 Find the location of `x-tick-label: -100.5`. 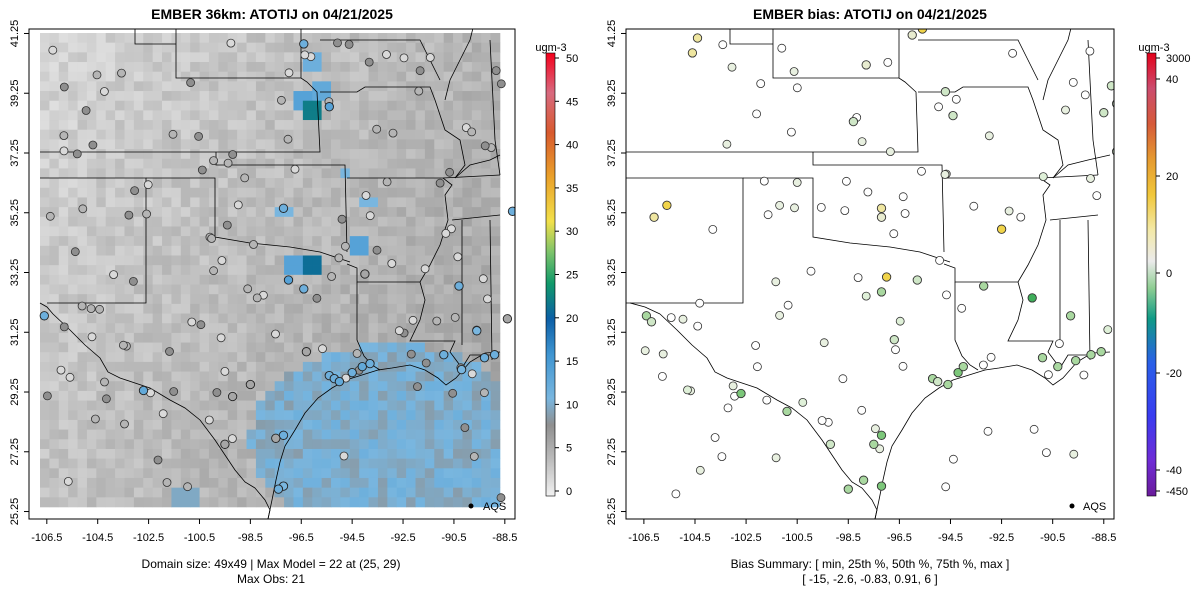

x-tick-label: -100.5 is located at coordinates (199, 538).